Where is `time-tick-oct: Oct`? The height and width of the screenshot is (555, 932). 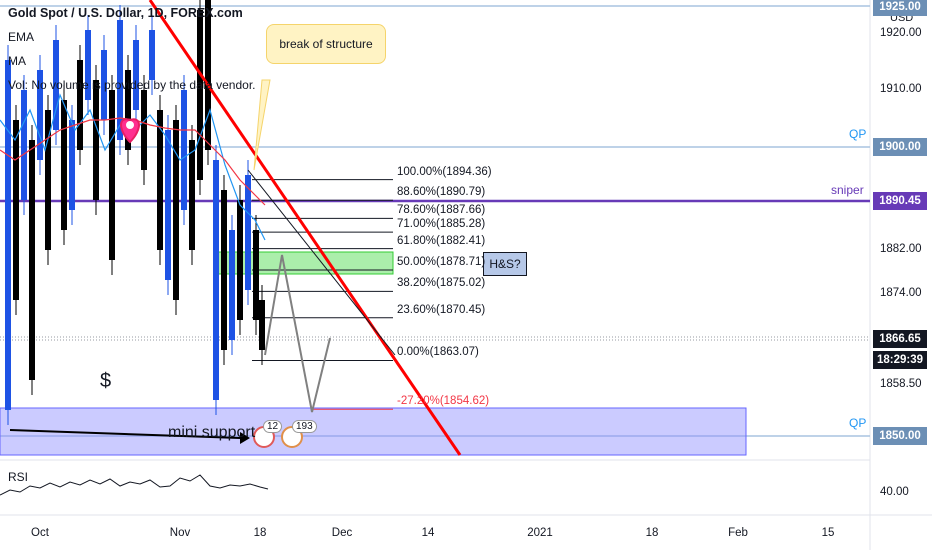
time-tick-oct: Oct is located at coordinates (40, 533).